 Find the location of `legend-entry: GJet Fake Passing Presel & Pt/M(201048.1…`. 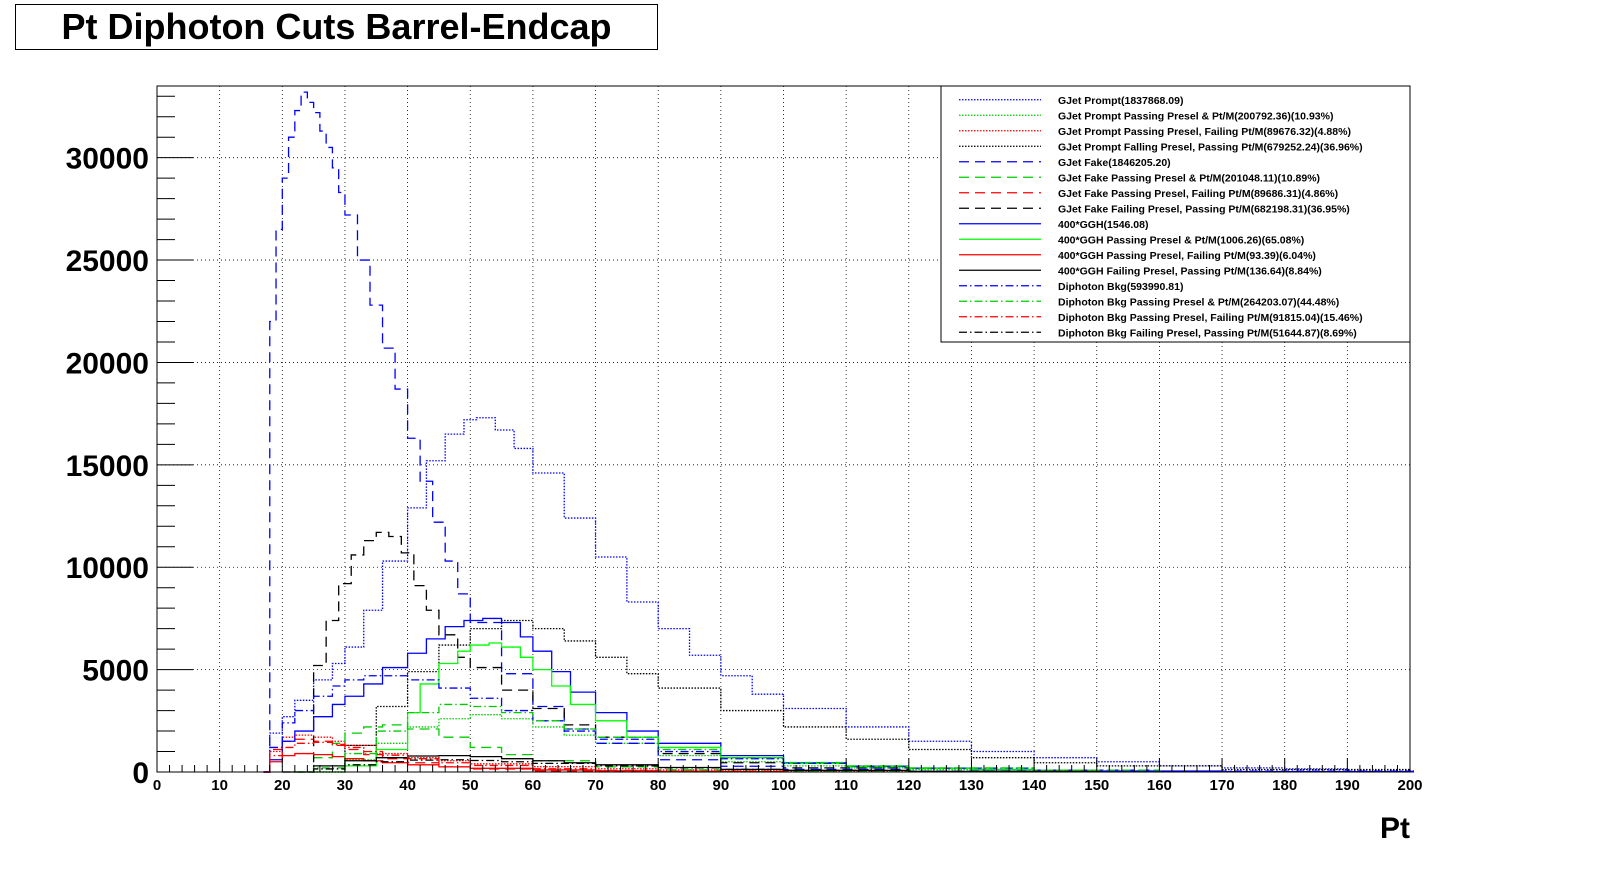

legend-entry: GJet Fake Passing Presel & Pt/M(201048.1… is located at coordinates (1189, 178).